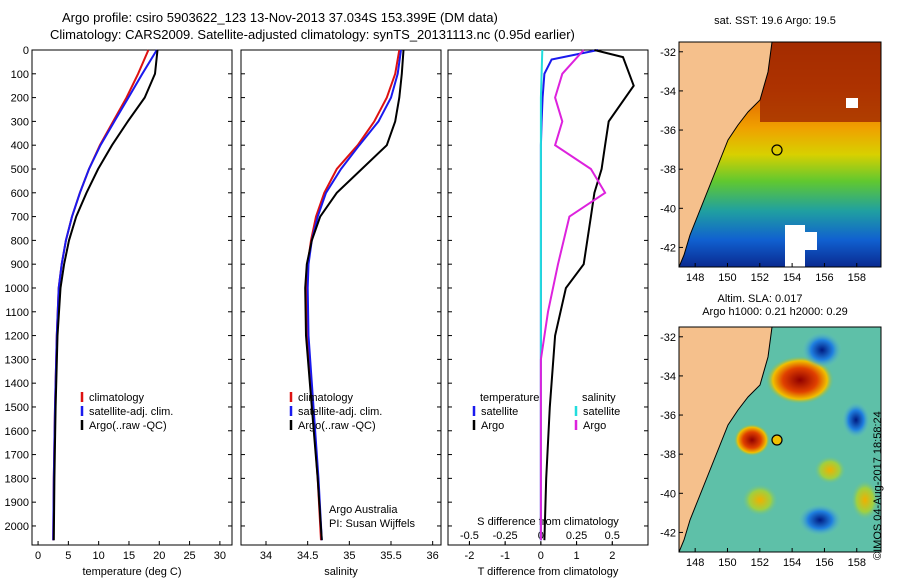 The height and width of the screenshot is (580, 900). What do you see at coordinates (17, 360) in the screenshot?
I see `ytick-label: 1300` at bounding box center [17, 360].